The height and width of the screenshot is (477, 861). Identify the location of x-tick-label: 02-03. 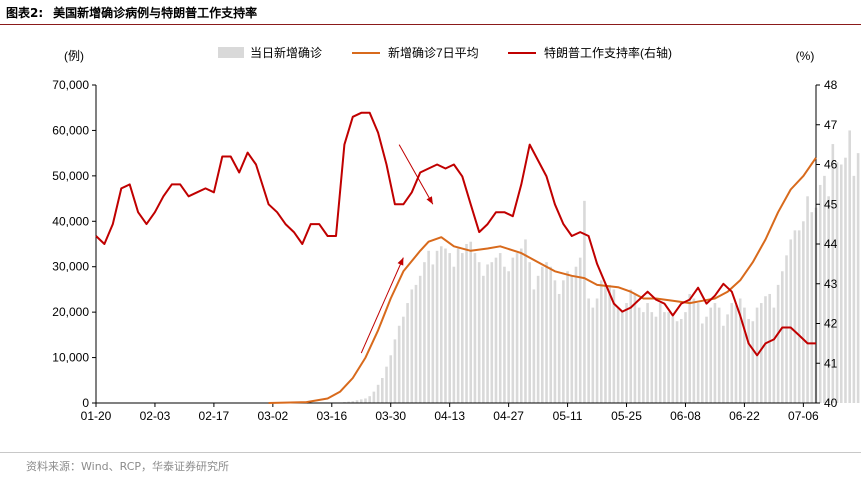
(155, 416).